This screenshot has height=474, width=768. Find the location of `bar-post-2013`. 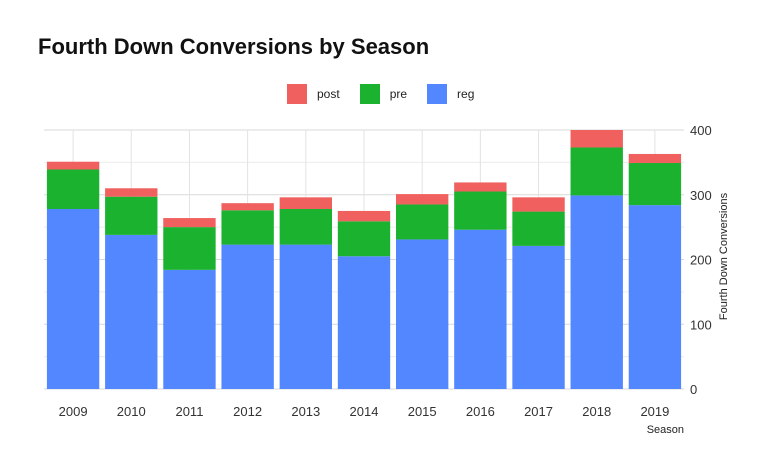

bar-post-2013 is located at coordinates (305, 203).